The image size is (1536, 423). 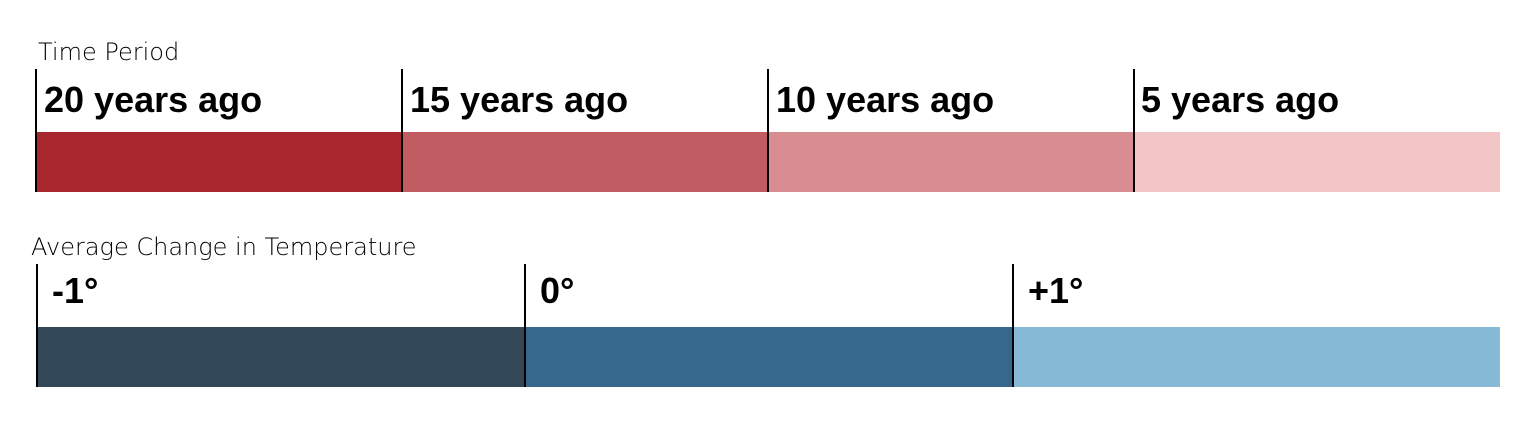 I want to click on time-period-legend-title: Time Period, so click(x=109, y=52).